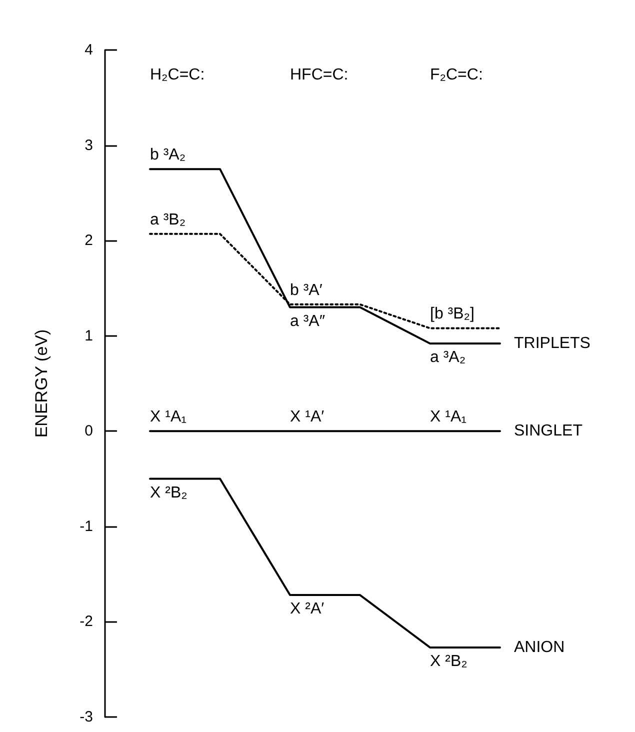 Image resolution: width=635 pixels, height=732 pixels. What do you see at coordinates (86, 526) in the screenshot?
I see `y-tick-label: -1` at bounding box center [86, 526].